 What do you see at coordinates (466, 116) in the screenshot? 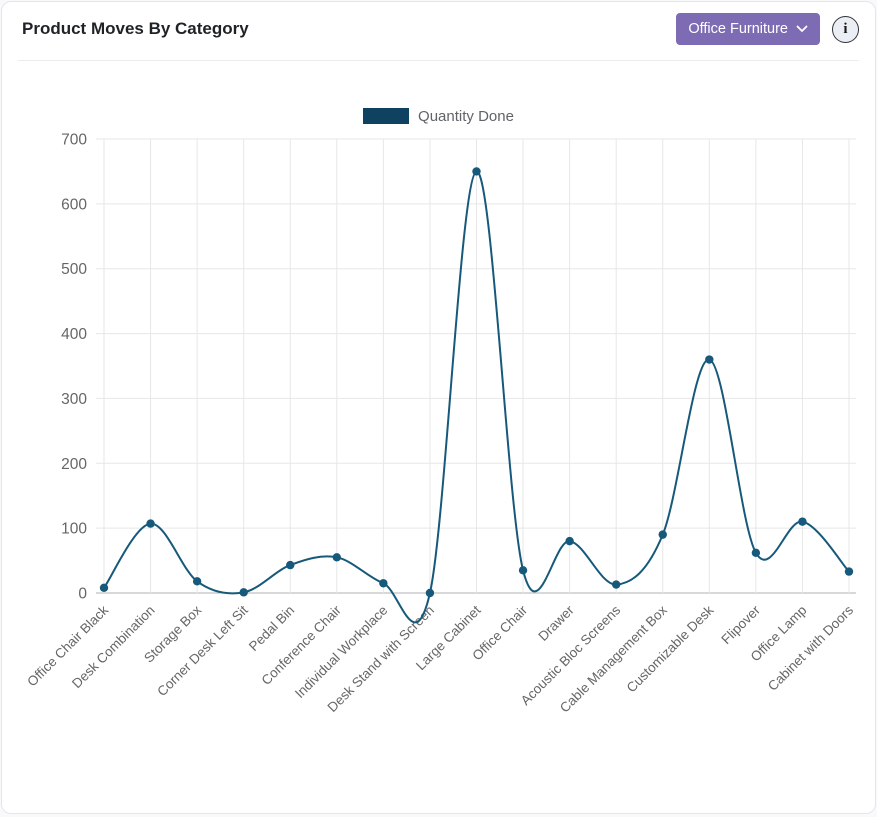
I see `legend-label: Quantity Done` at bounding box center [466, 116].